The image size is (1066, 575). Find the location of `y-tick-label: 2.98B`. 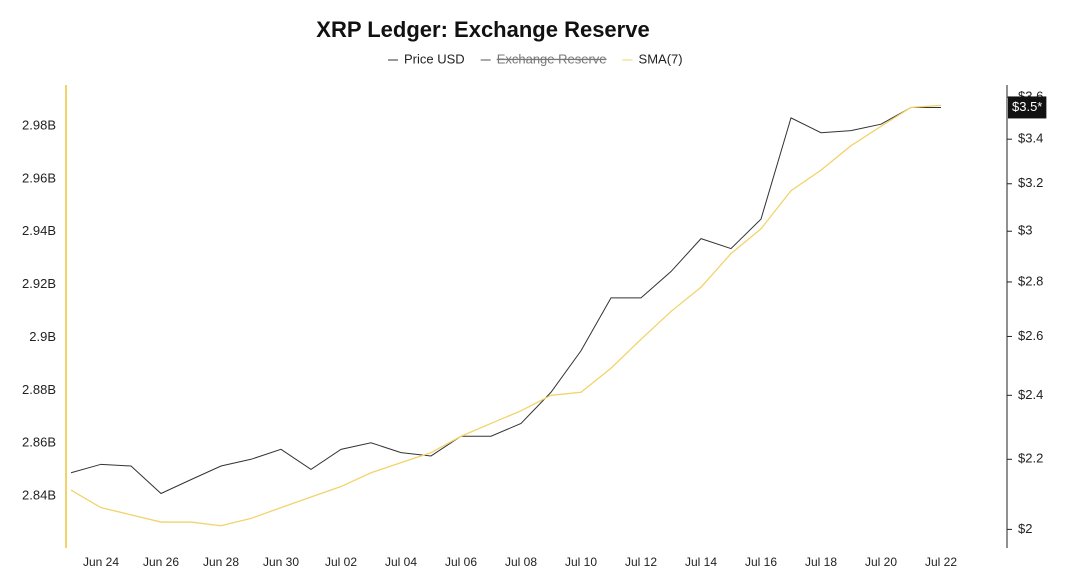

y-tick-label: 2.98B is located at coordinates (39, 124).